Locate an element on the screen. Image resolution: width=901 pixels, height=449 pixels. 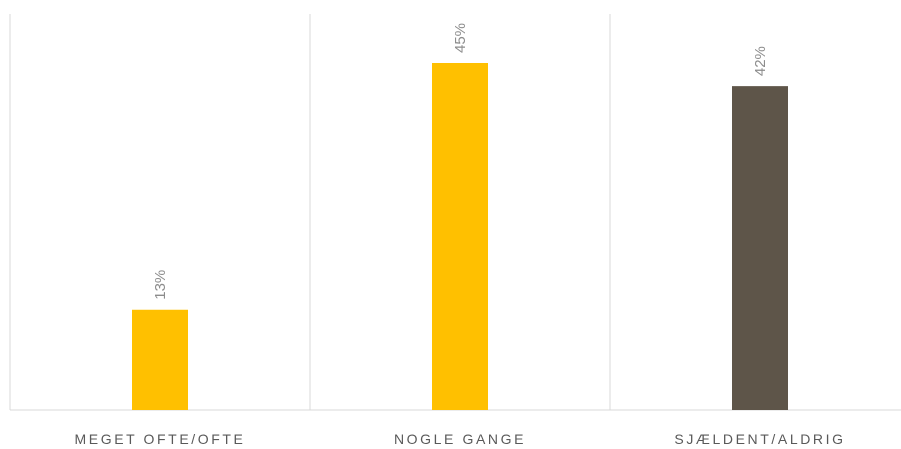
category-label: MEGET OFTE/OFTE is located at coordinates (160, 439).